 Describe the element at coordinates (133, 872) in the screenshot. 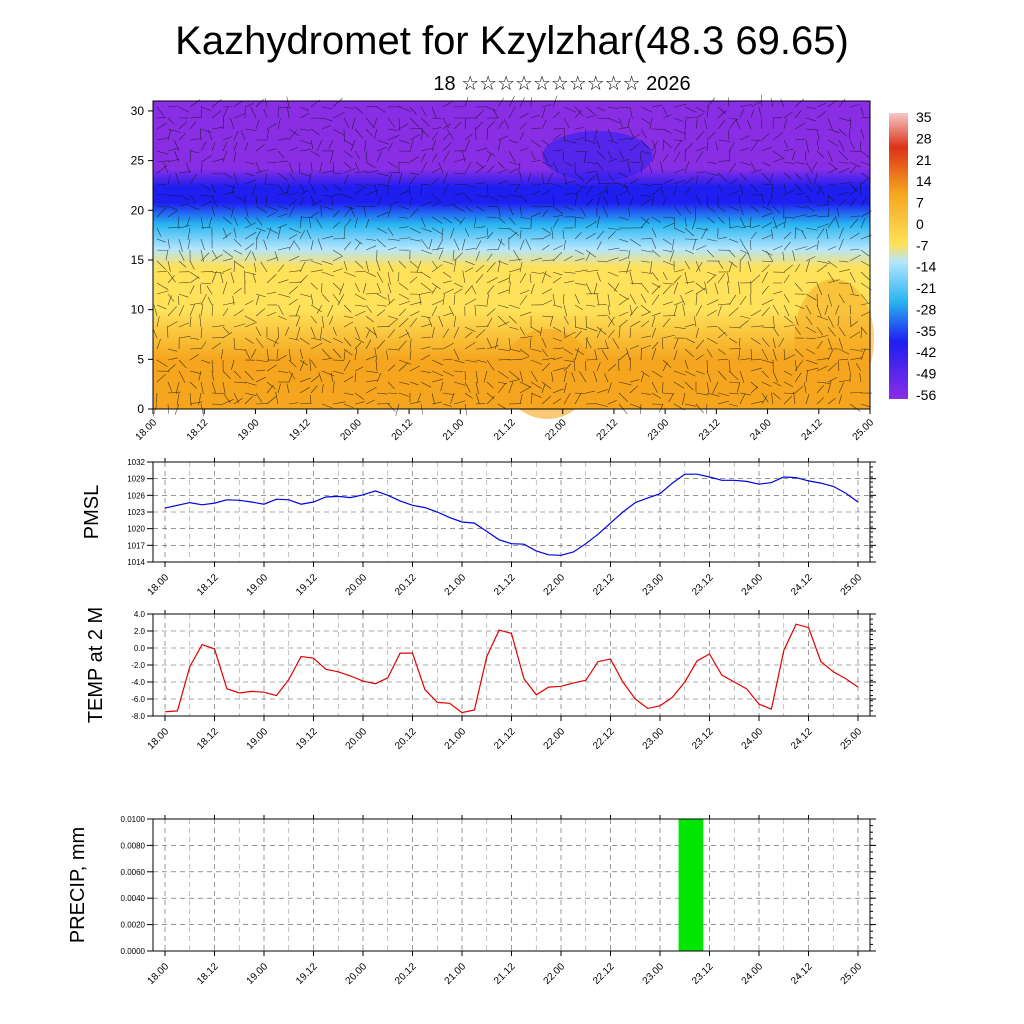

I see `y-tick-label: 0.0060` at that location.